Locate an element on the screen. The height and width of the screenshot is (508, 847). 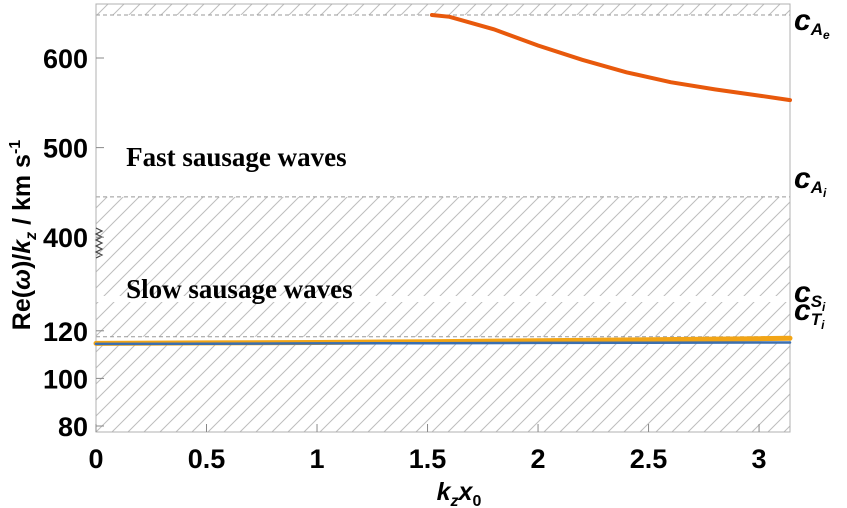
y-tick-label: 80 is located at coordinates (73, 427).